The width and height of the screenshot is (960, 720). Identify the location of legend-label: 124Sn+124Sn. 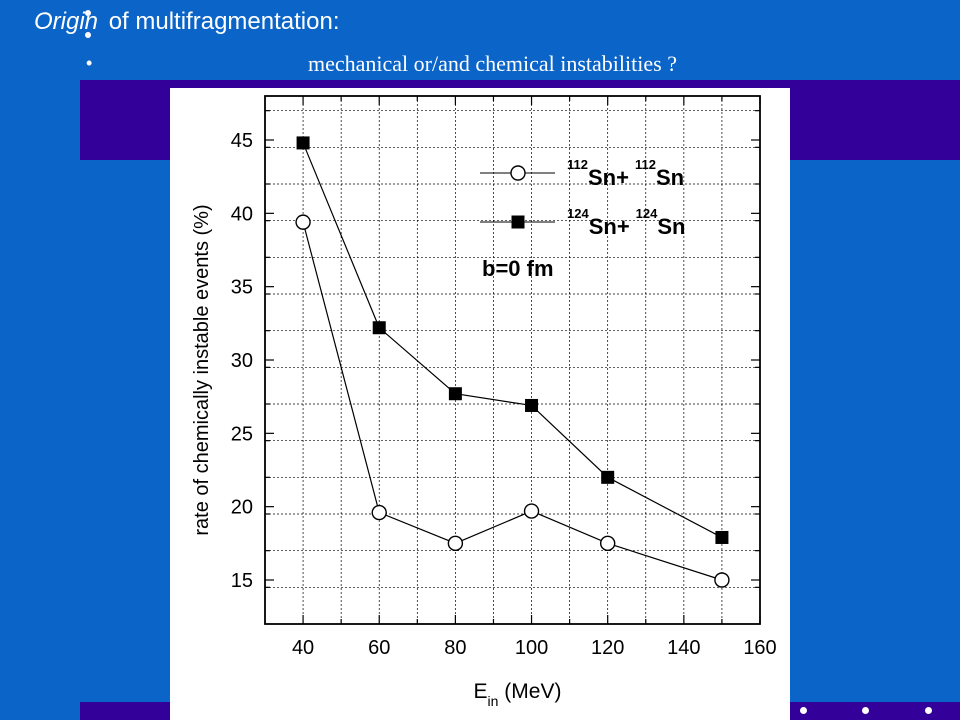
(626, 222).